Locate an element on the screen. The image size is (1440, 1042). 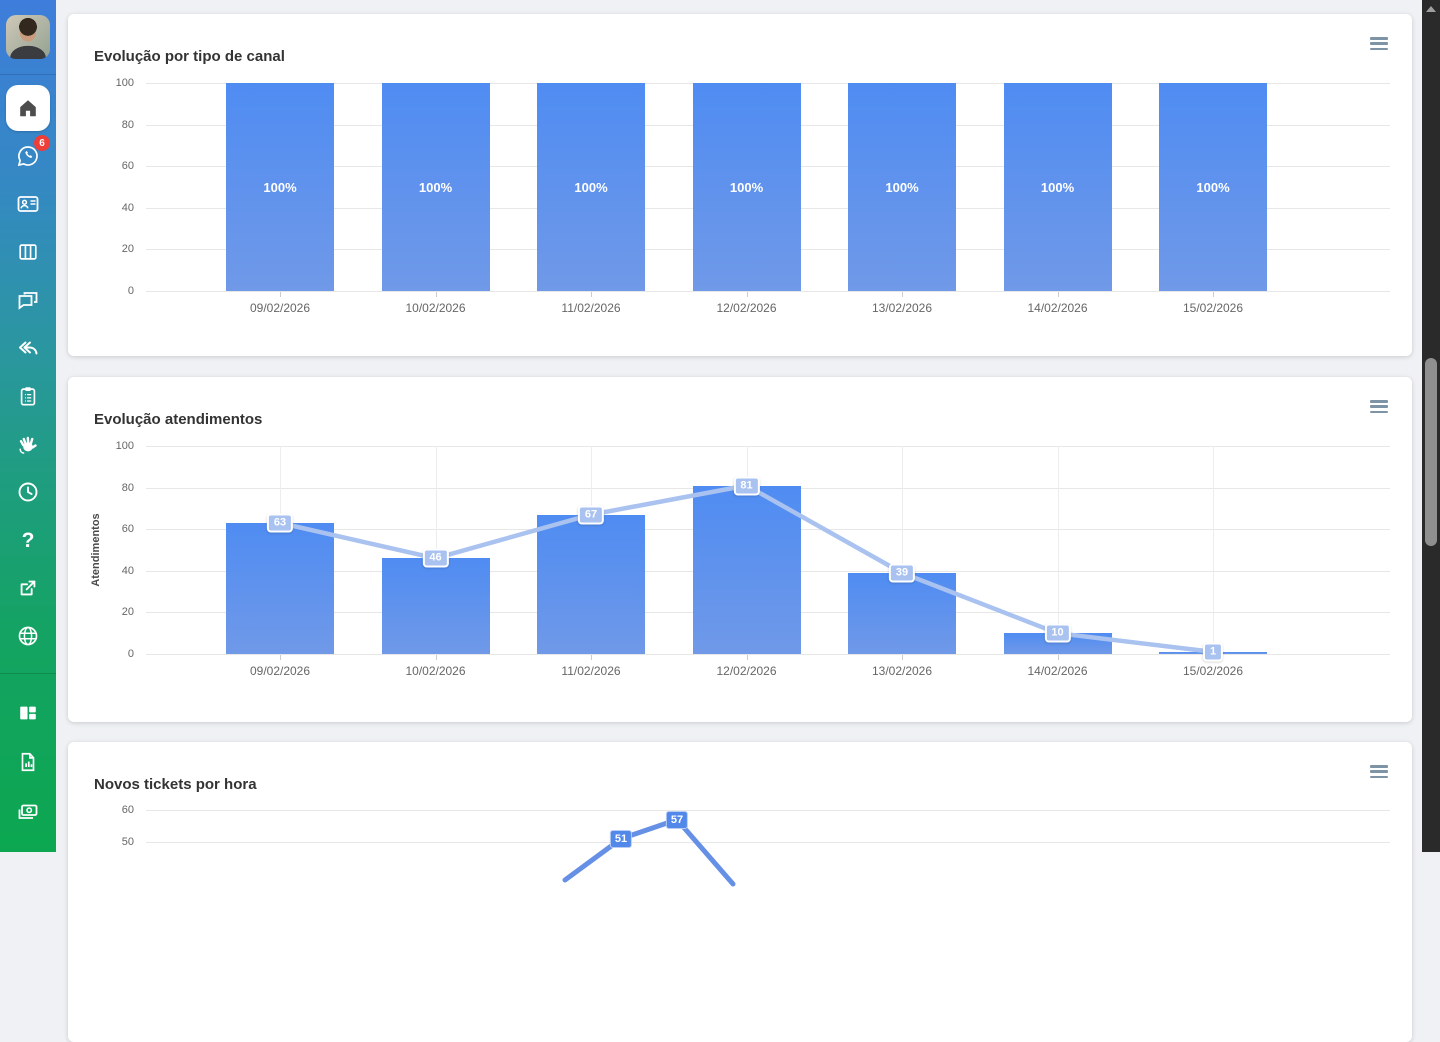
x-axis-label: 10/02/2026 is located at coordinates (436, 308).